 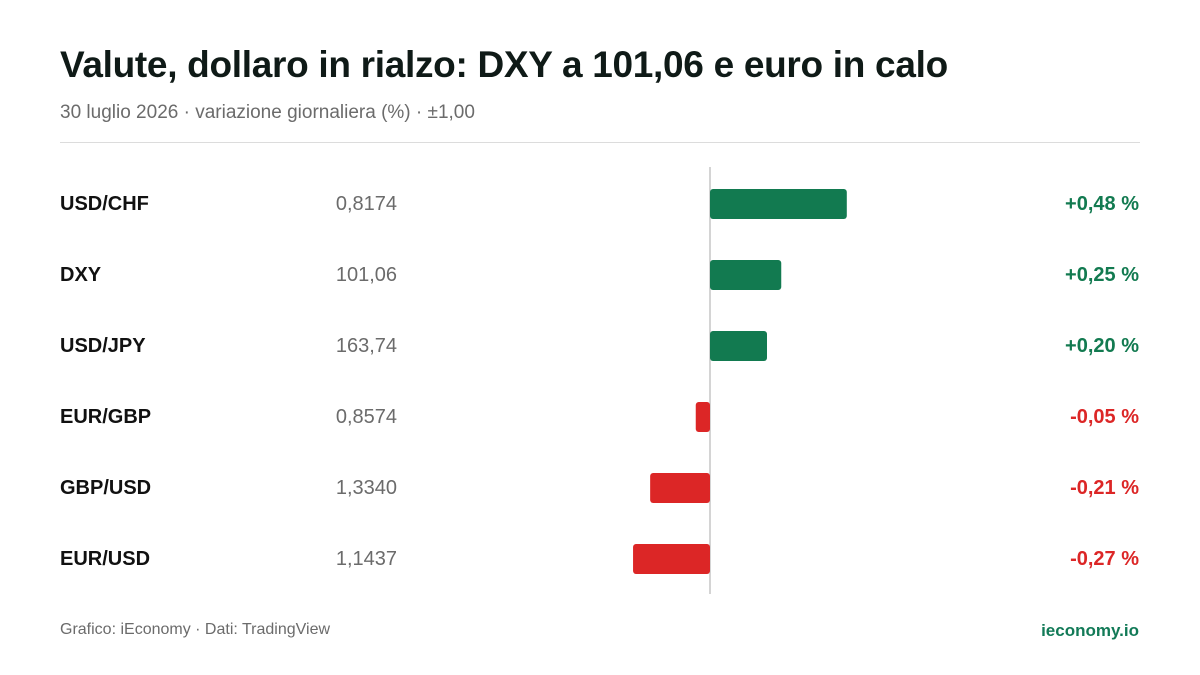 What do you see at coordinates (1090, 630) in the screenshot?
I see `brand-link: ieconomy.io` at bounding box center [1090, 630].